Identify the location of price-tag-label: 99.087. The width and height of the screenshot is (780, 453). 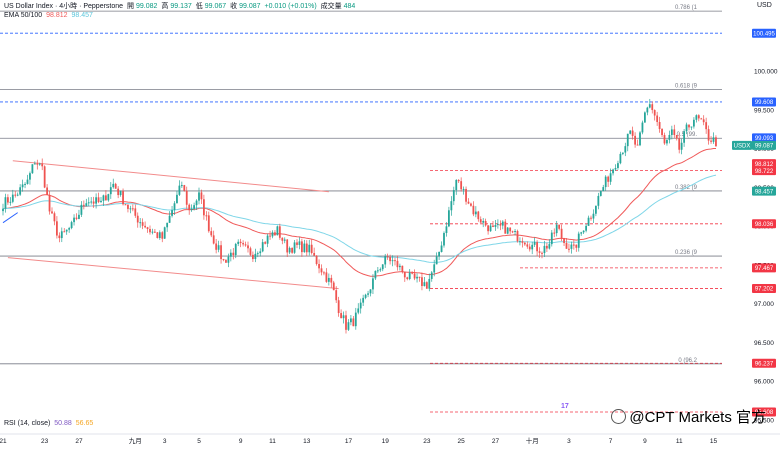
(764, 147).